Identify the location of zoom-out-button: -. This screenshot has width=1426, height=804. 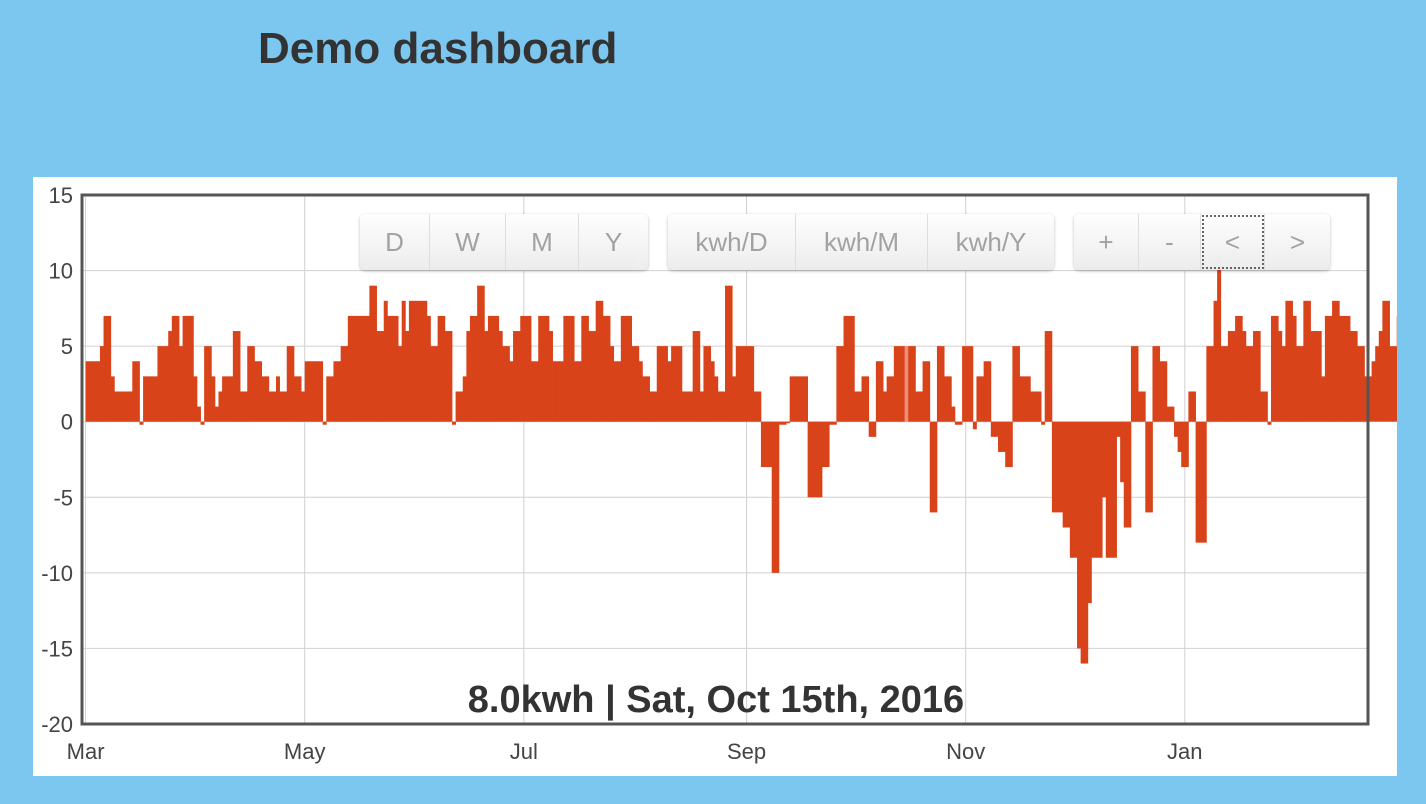
(1170, 242).